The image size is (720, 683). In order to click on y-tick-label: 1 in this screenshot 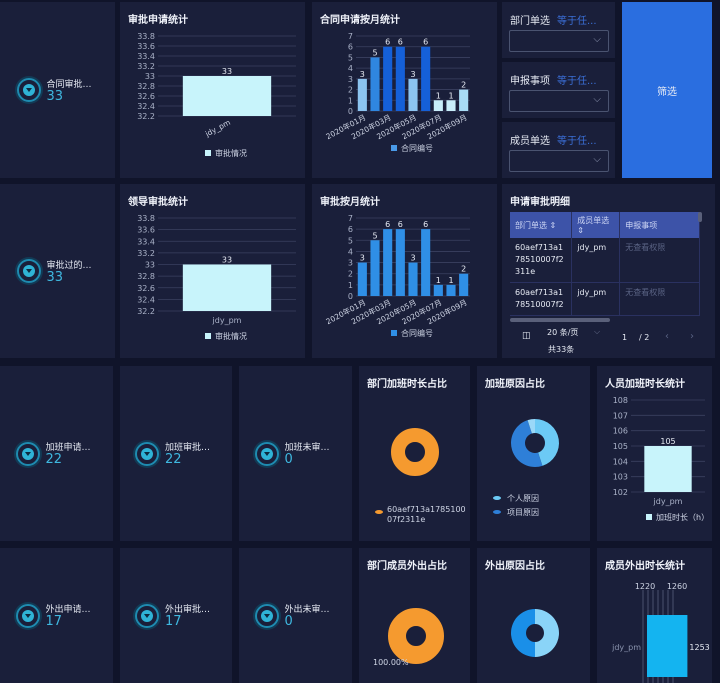, I will do `click(350, 285)`.